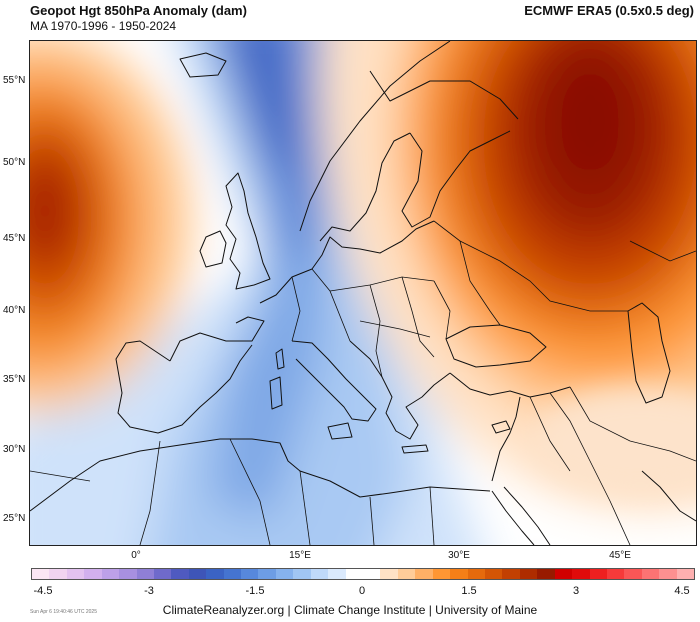  I want to click on dataset-label: ECMWF ERA5 (0.5x0.5 deg), so click(609, 10).